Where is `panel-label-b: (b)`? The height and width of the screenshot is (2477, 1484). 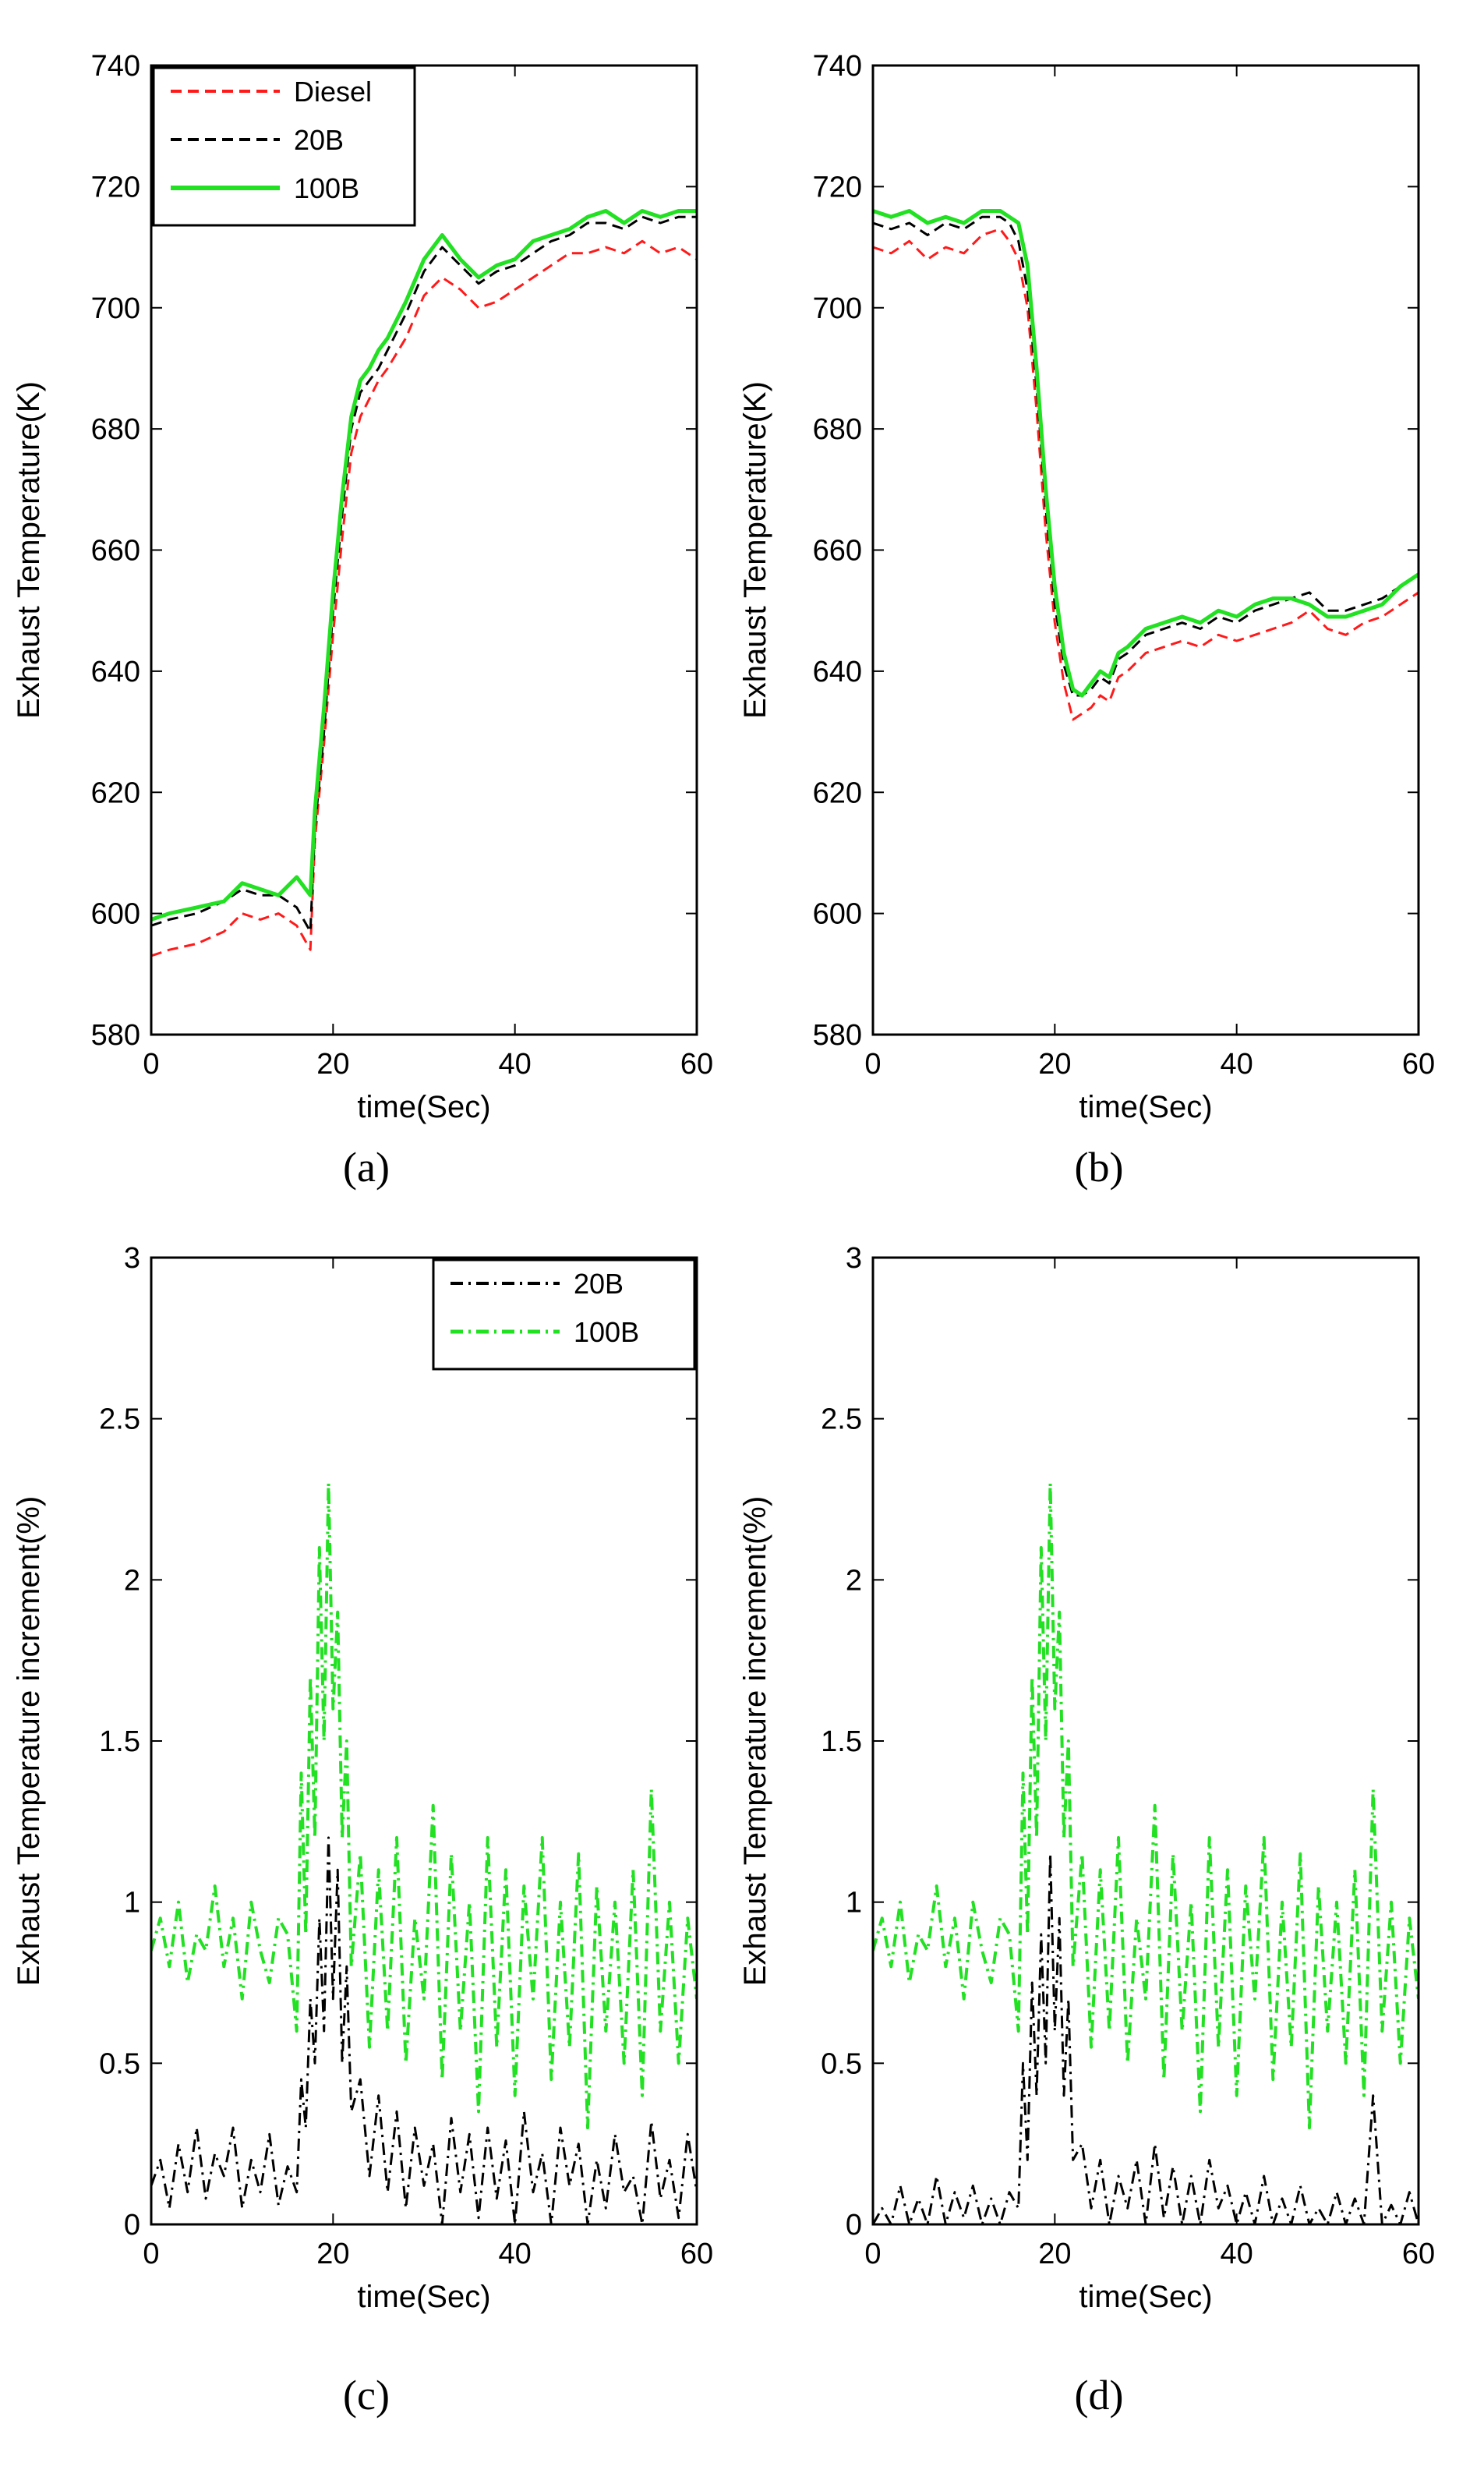 panel-label-b: (b) is located at coordinates (1099, 1167).